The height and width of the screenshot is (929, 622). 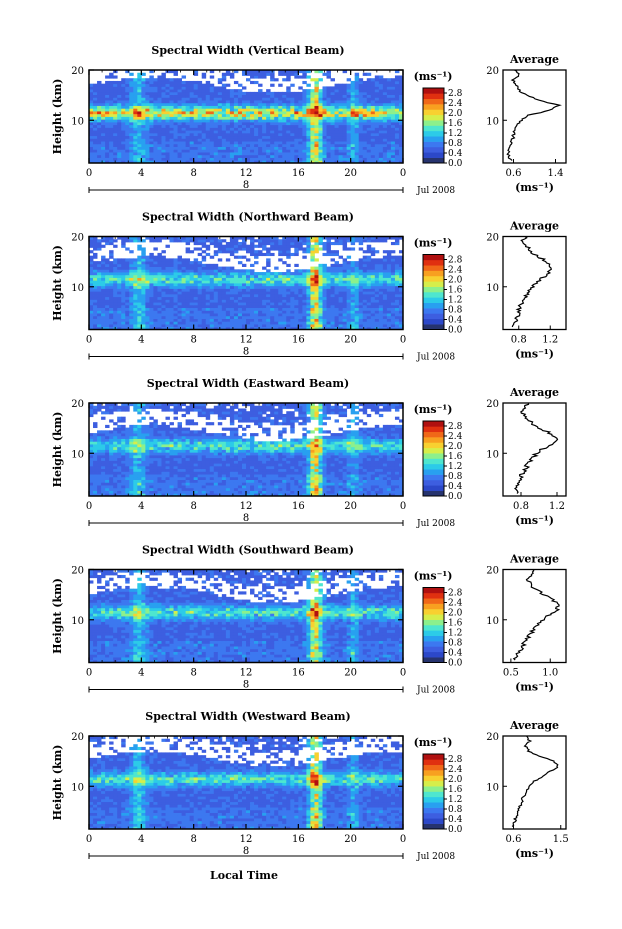 I want to click on average-x-label: (ms⁻¹), so click(x=534, y=354).